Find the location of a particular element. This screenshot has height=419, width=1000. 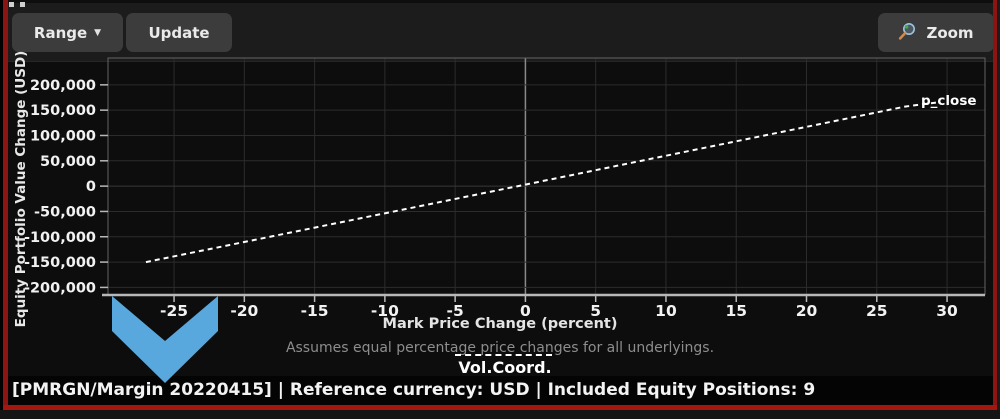

toolbar: Range ▼ Update Zoom is located at coordinates (501, 31).